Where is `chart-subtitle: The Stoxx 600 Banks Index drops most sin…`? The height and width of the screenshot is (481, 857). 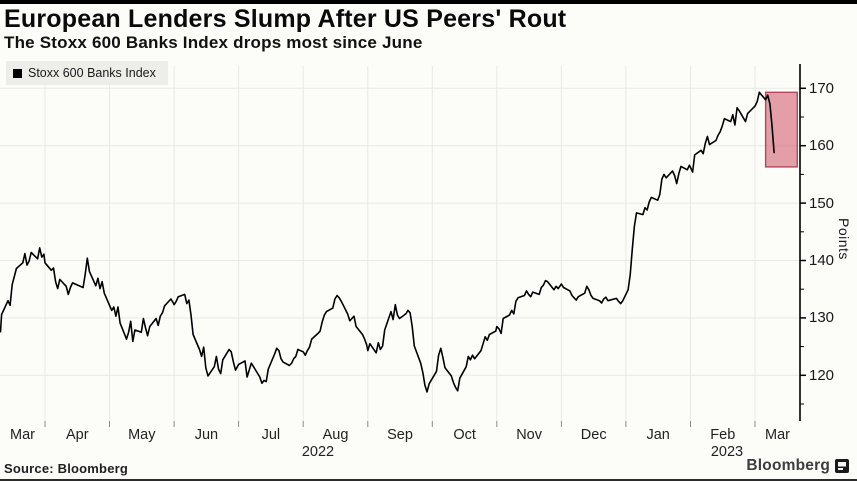
chart-subtitle: The Stoxx 600 Banks Index drops most sin… is located at coordinates (213, 42).